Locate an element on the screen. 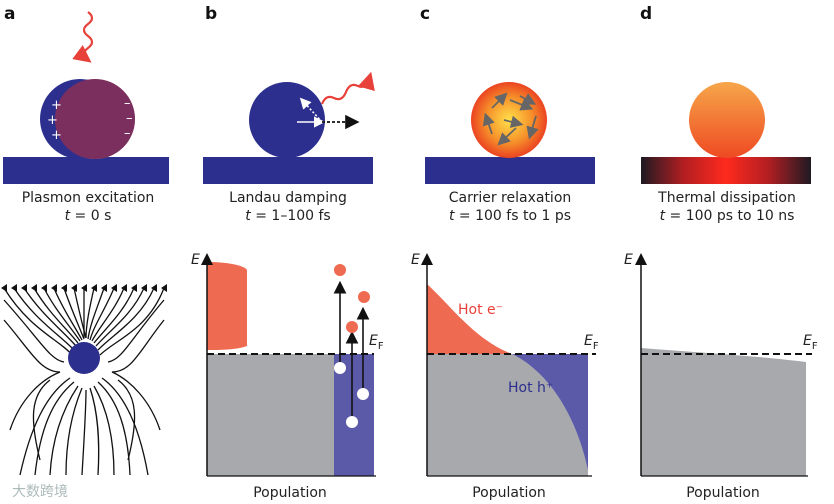 Image resolution: width=834 pixels, height=504 pixels. fermi-symbol-d: E is located at coordinates (807, 341).